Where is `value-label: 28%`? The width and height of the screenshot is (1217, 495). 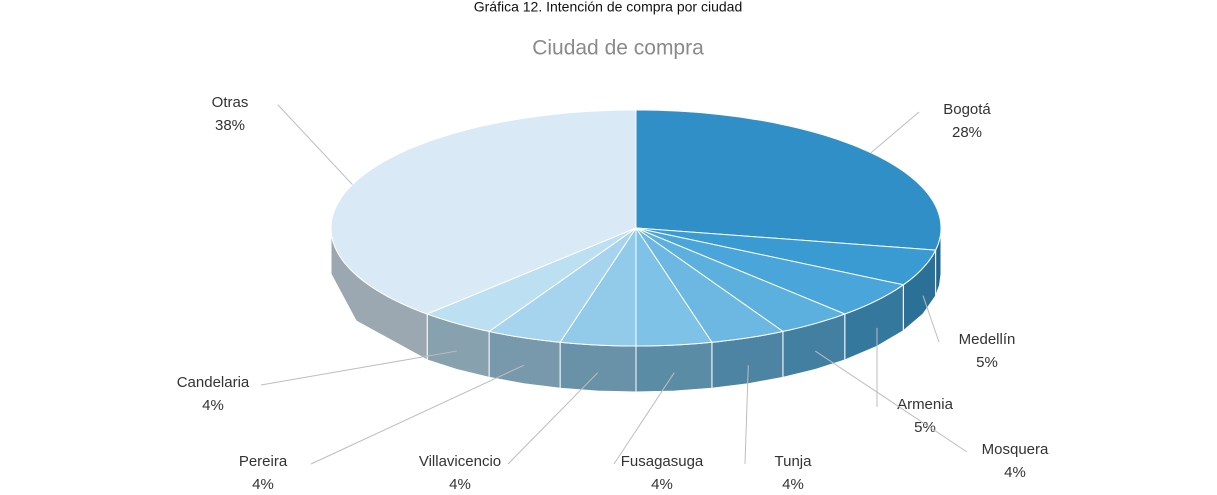
value-label: 28% is located at coordinates (967, 132).